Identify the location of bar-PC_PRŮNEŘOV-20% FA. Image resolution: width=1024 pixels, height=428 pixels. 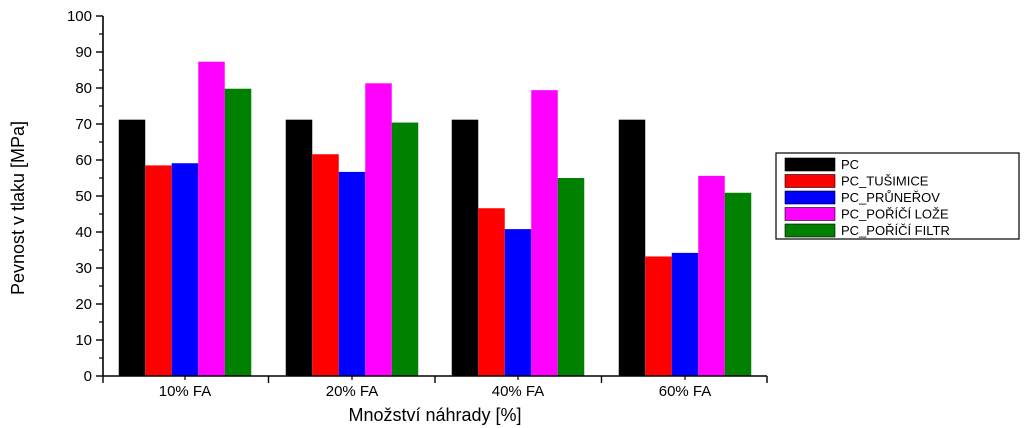
(352, 273).